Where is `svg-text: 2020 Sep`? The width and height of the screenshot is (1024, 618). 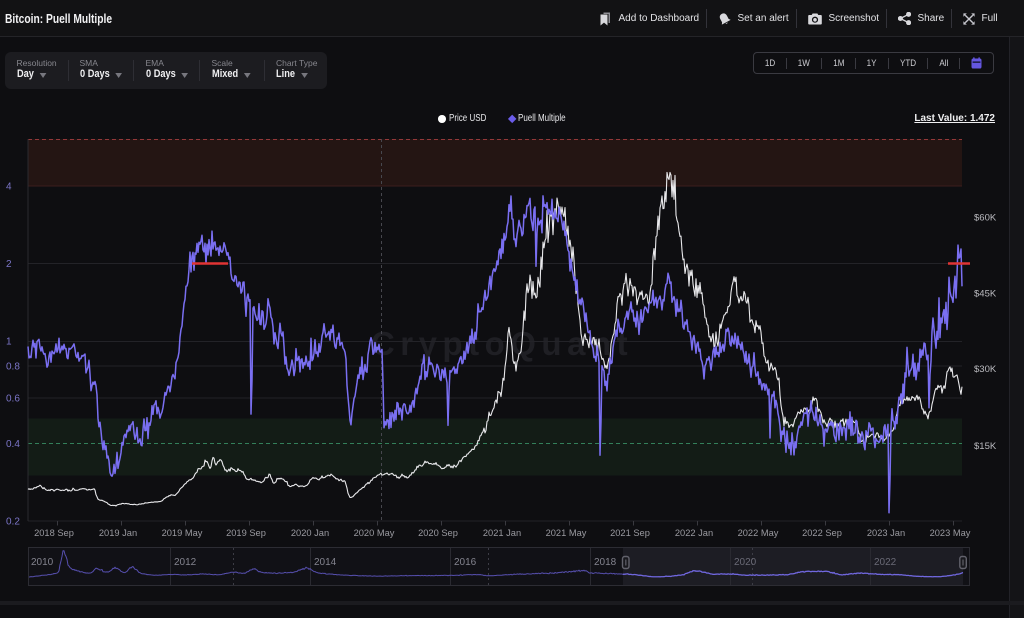 svg-text: 2020 Sep is located at coordinates (438, 533).